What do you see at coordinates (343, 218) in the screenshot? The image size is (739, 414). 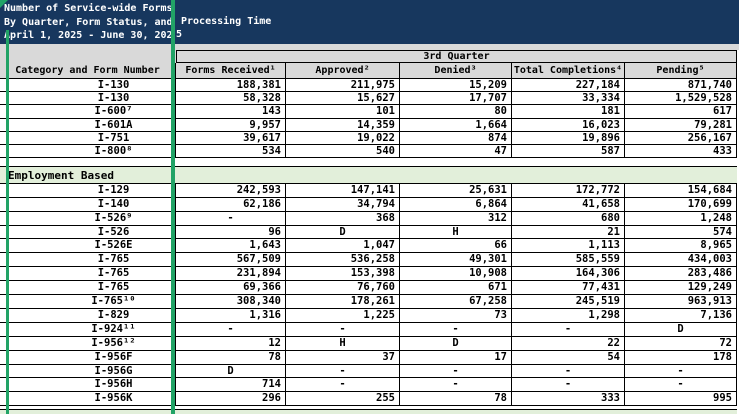 I see `data-cell: 368` at bounding box center [343, 218].